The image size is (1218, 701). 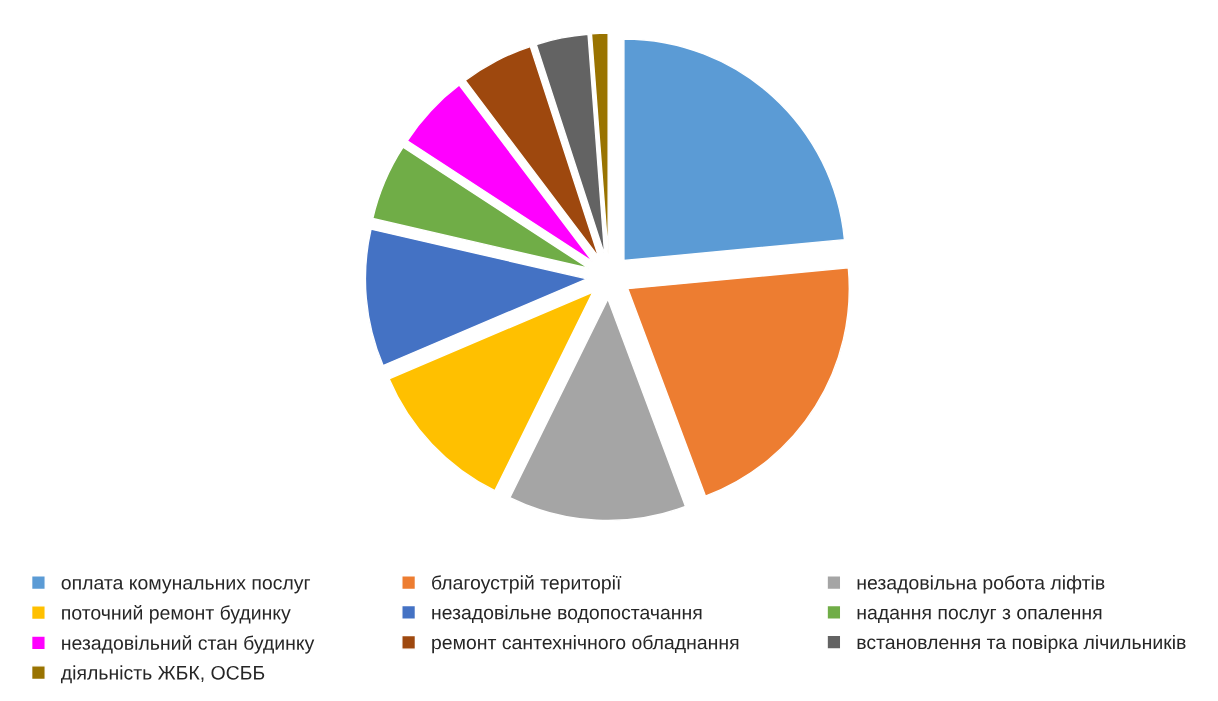 I want to click on legend-label: надання послуг з опалення, so click(x=979, y=616).